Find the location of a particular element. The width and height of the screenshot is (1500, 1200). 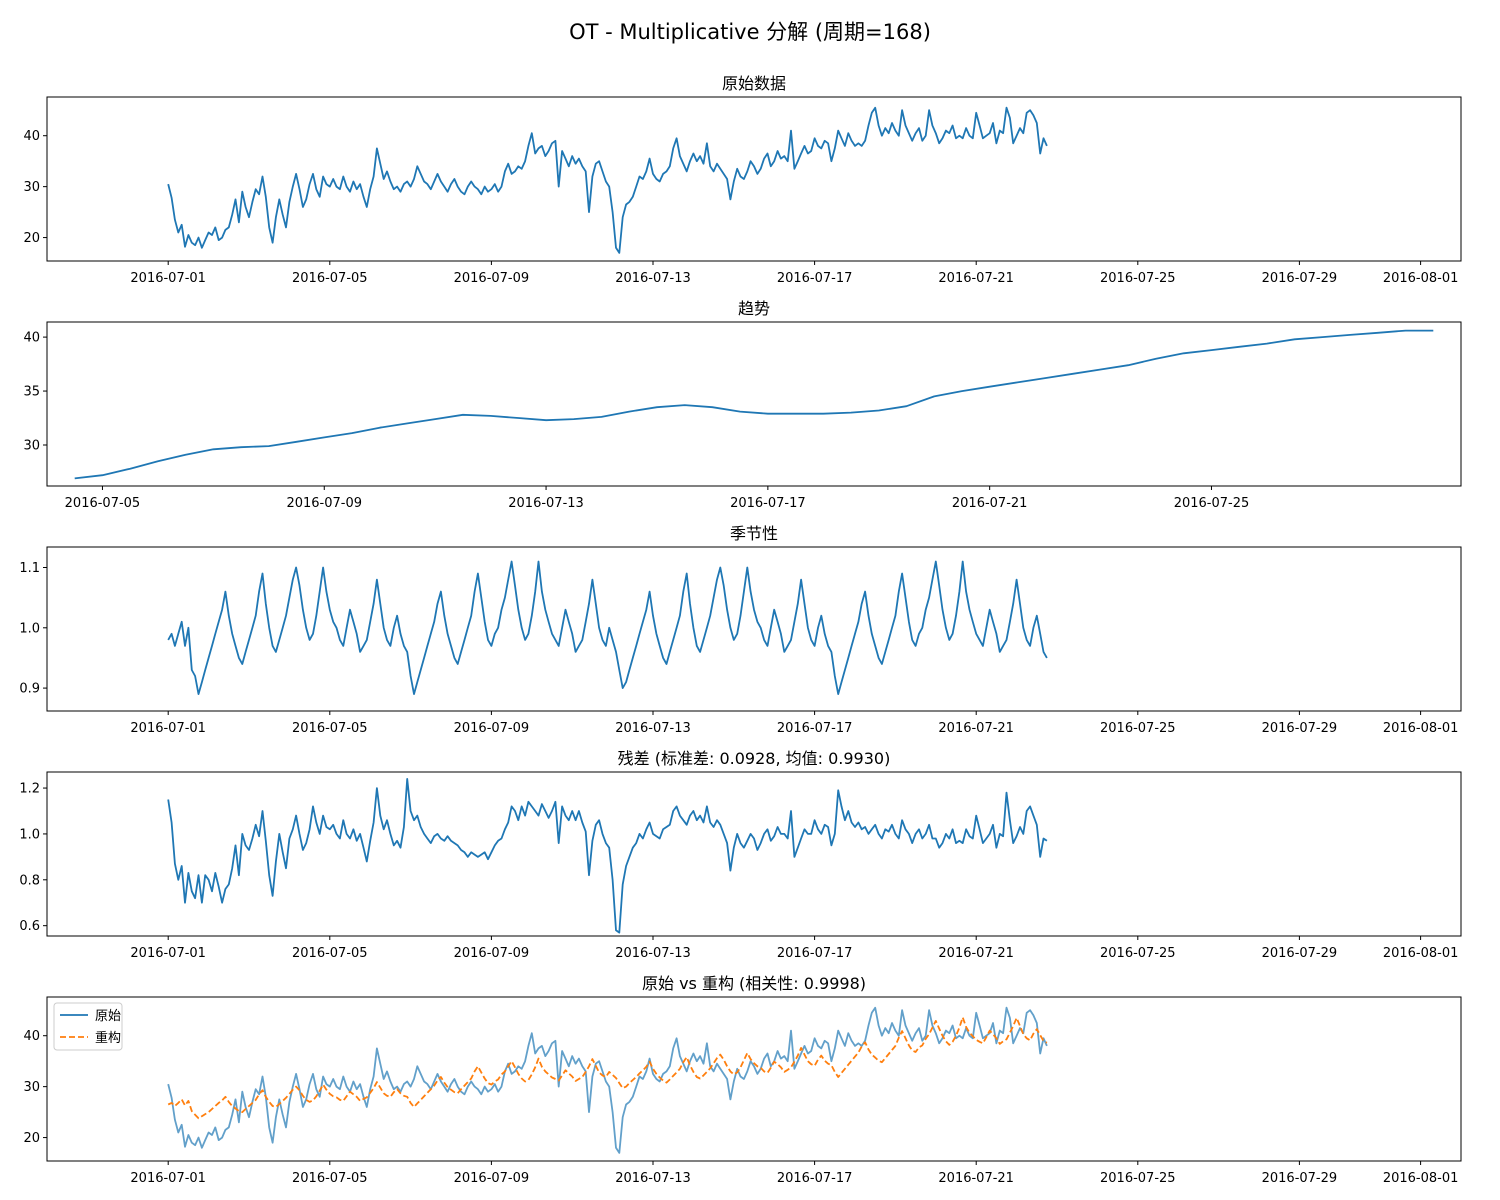

subplot-title: 原始 vs 重构 (相关性: 0.9998) is located at coordinates (754, 983).